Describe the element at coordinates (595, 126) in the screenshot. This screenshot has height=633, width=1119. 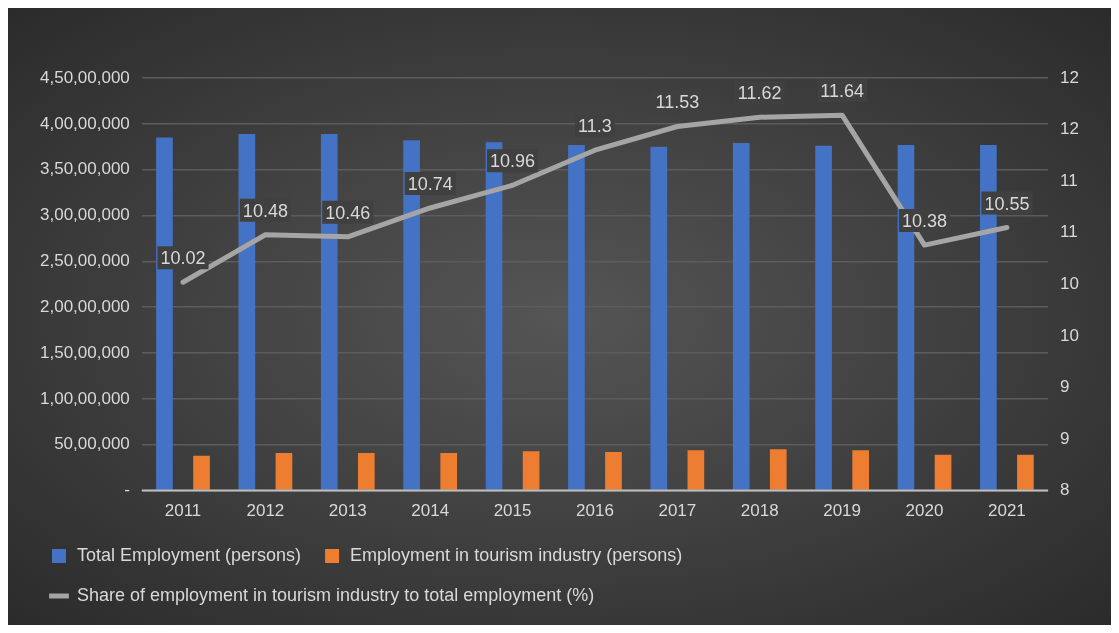
I see `data-label: 11.3` at that location.